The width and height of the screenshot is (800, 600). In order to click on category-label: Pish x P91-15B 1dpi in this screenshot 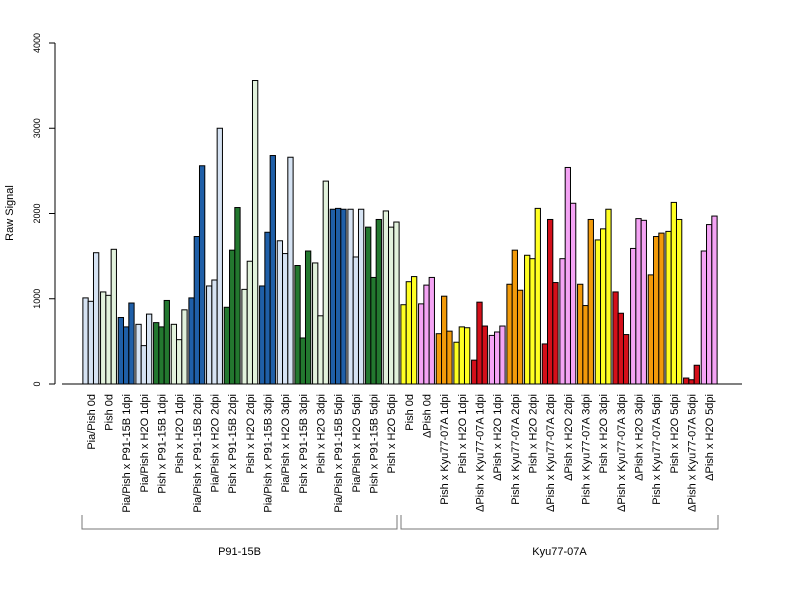, I will do `click(163, 444)`.